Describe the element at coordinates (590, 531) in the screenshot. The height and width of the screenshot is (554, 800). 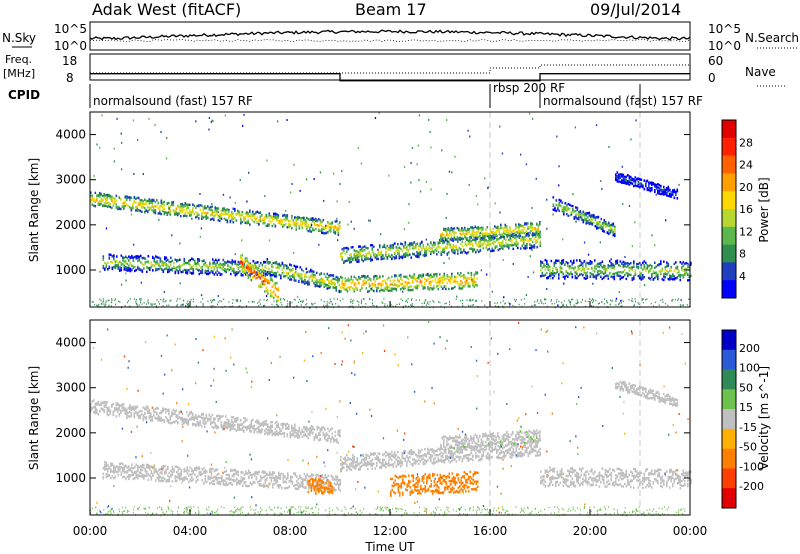
I see `x-tick-label: 20:00` at that location.